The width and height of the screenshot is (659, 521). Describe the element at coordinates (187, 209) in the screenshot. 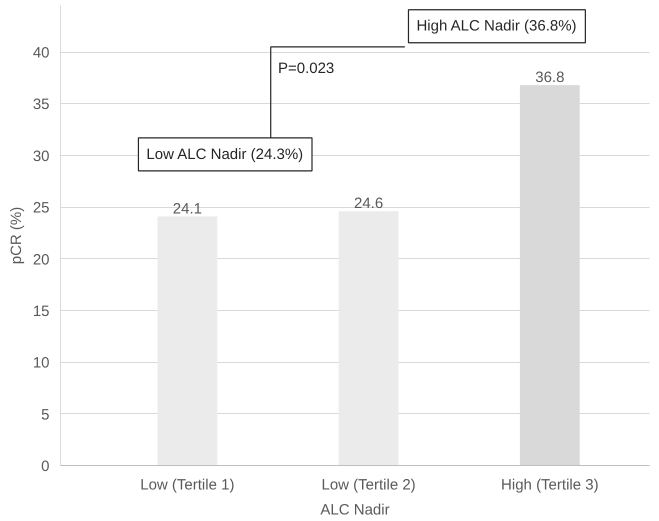

I see `data-label: 24.1` at that location.